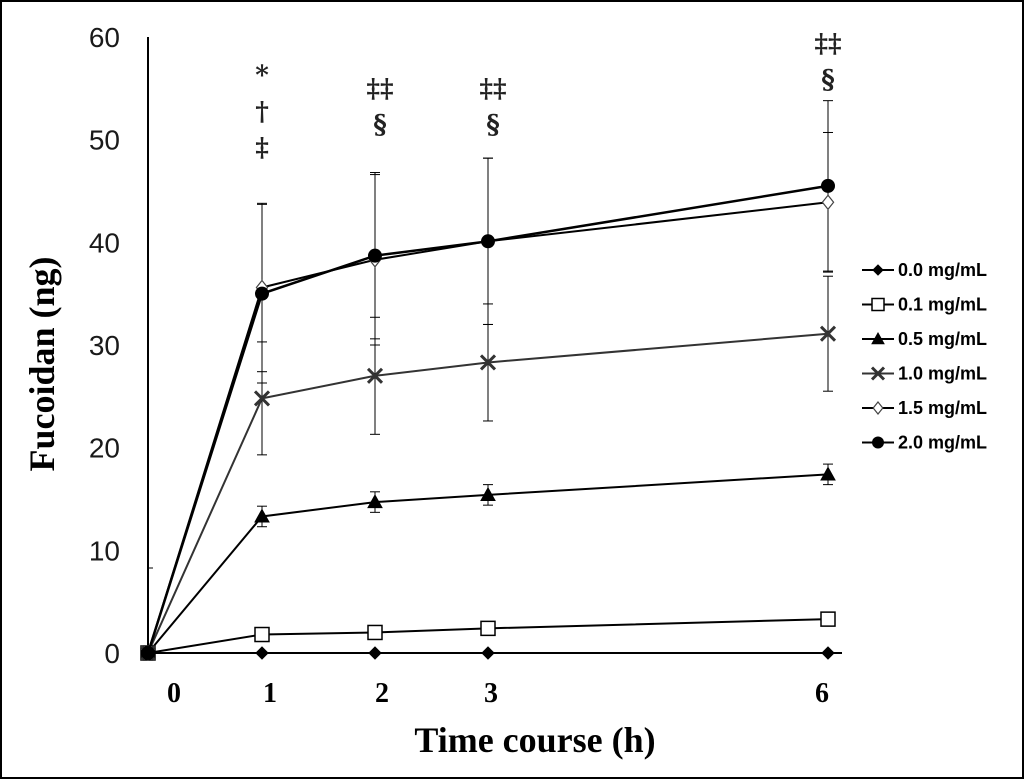 This screenshot has height=779, width=1024. I want to click on x-tick-label: 2, so click(382, 693).